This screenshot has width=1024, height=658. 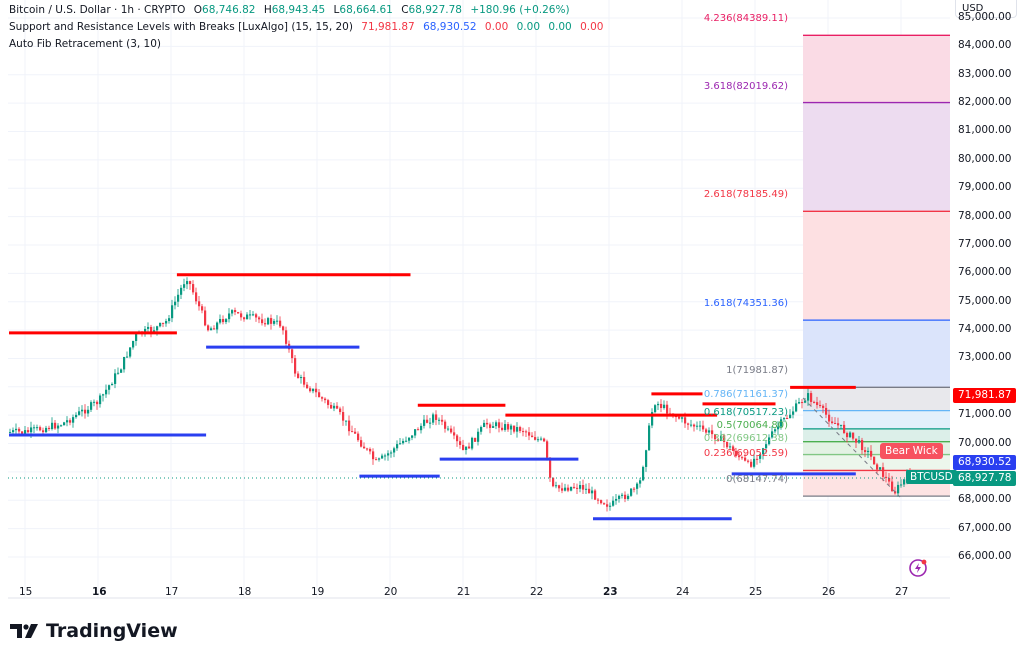 I want to click on indicator-fib-title: Auto Fib Retracement (3, 10), so click(x=85, y=44).